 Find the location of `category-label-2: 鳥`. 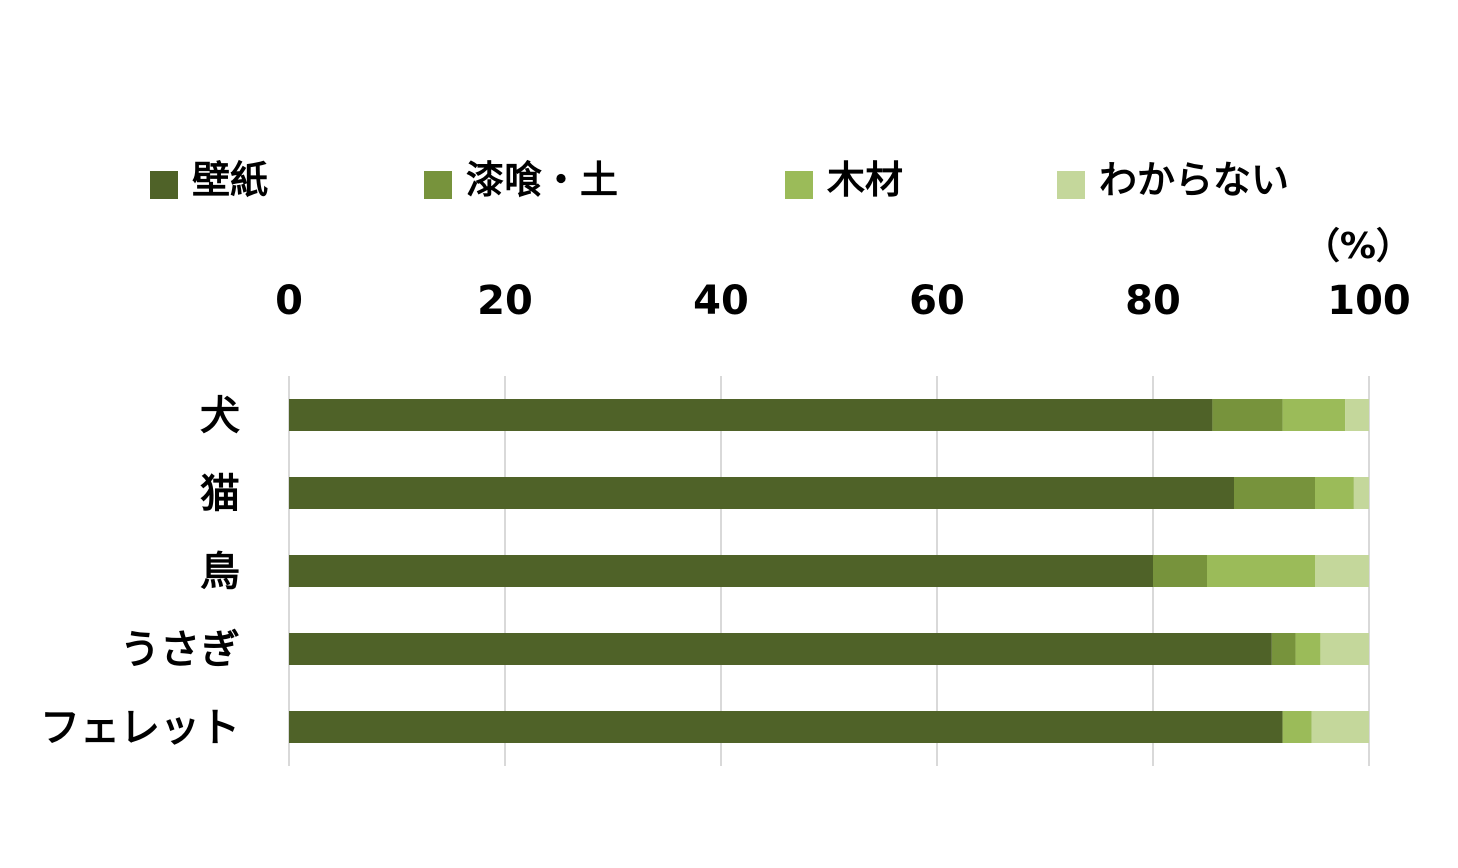

category-label-2: 鳥 is located at coordinates (220, 572).